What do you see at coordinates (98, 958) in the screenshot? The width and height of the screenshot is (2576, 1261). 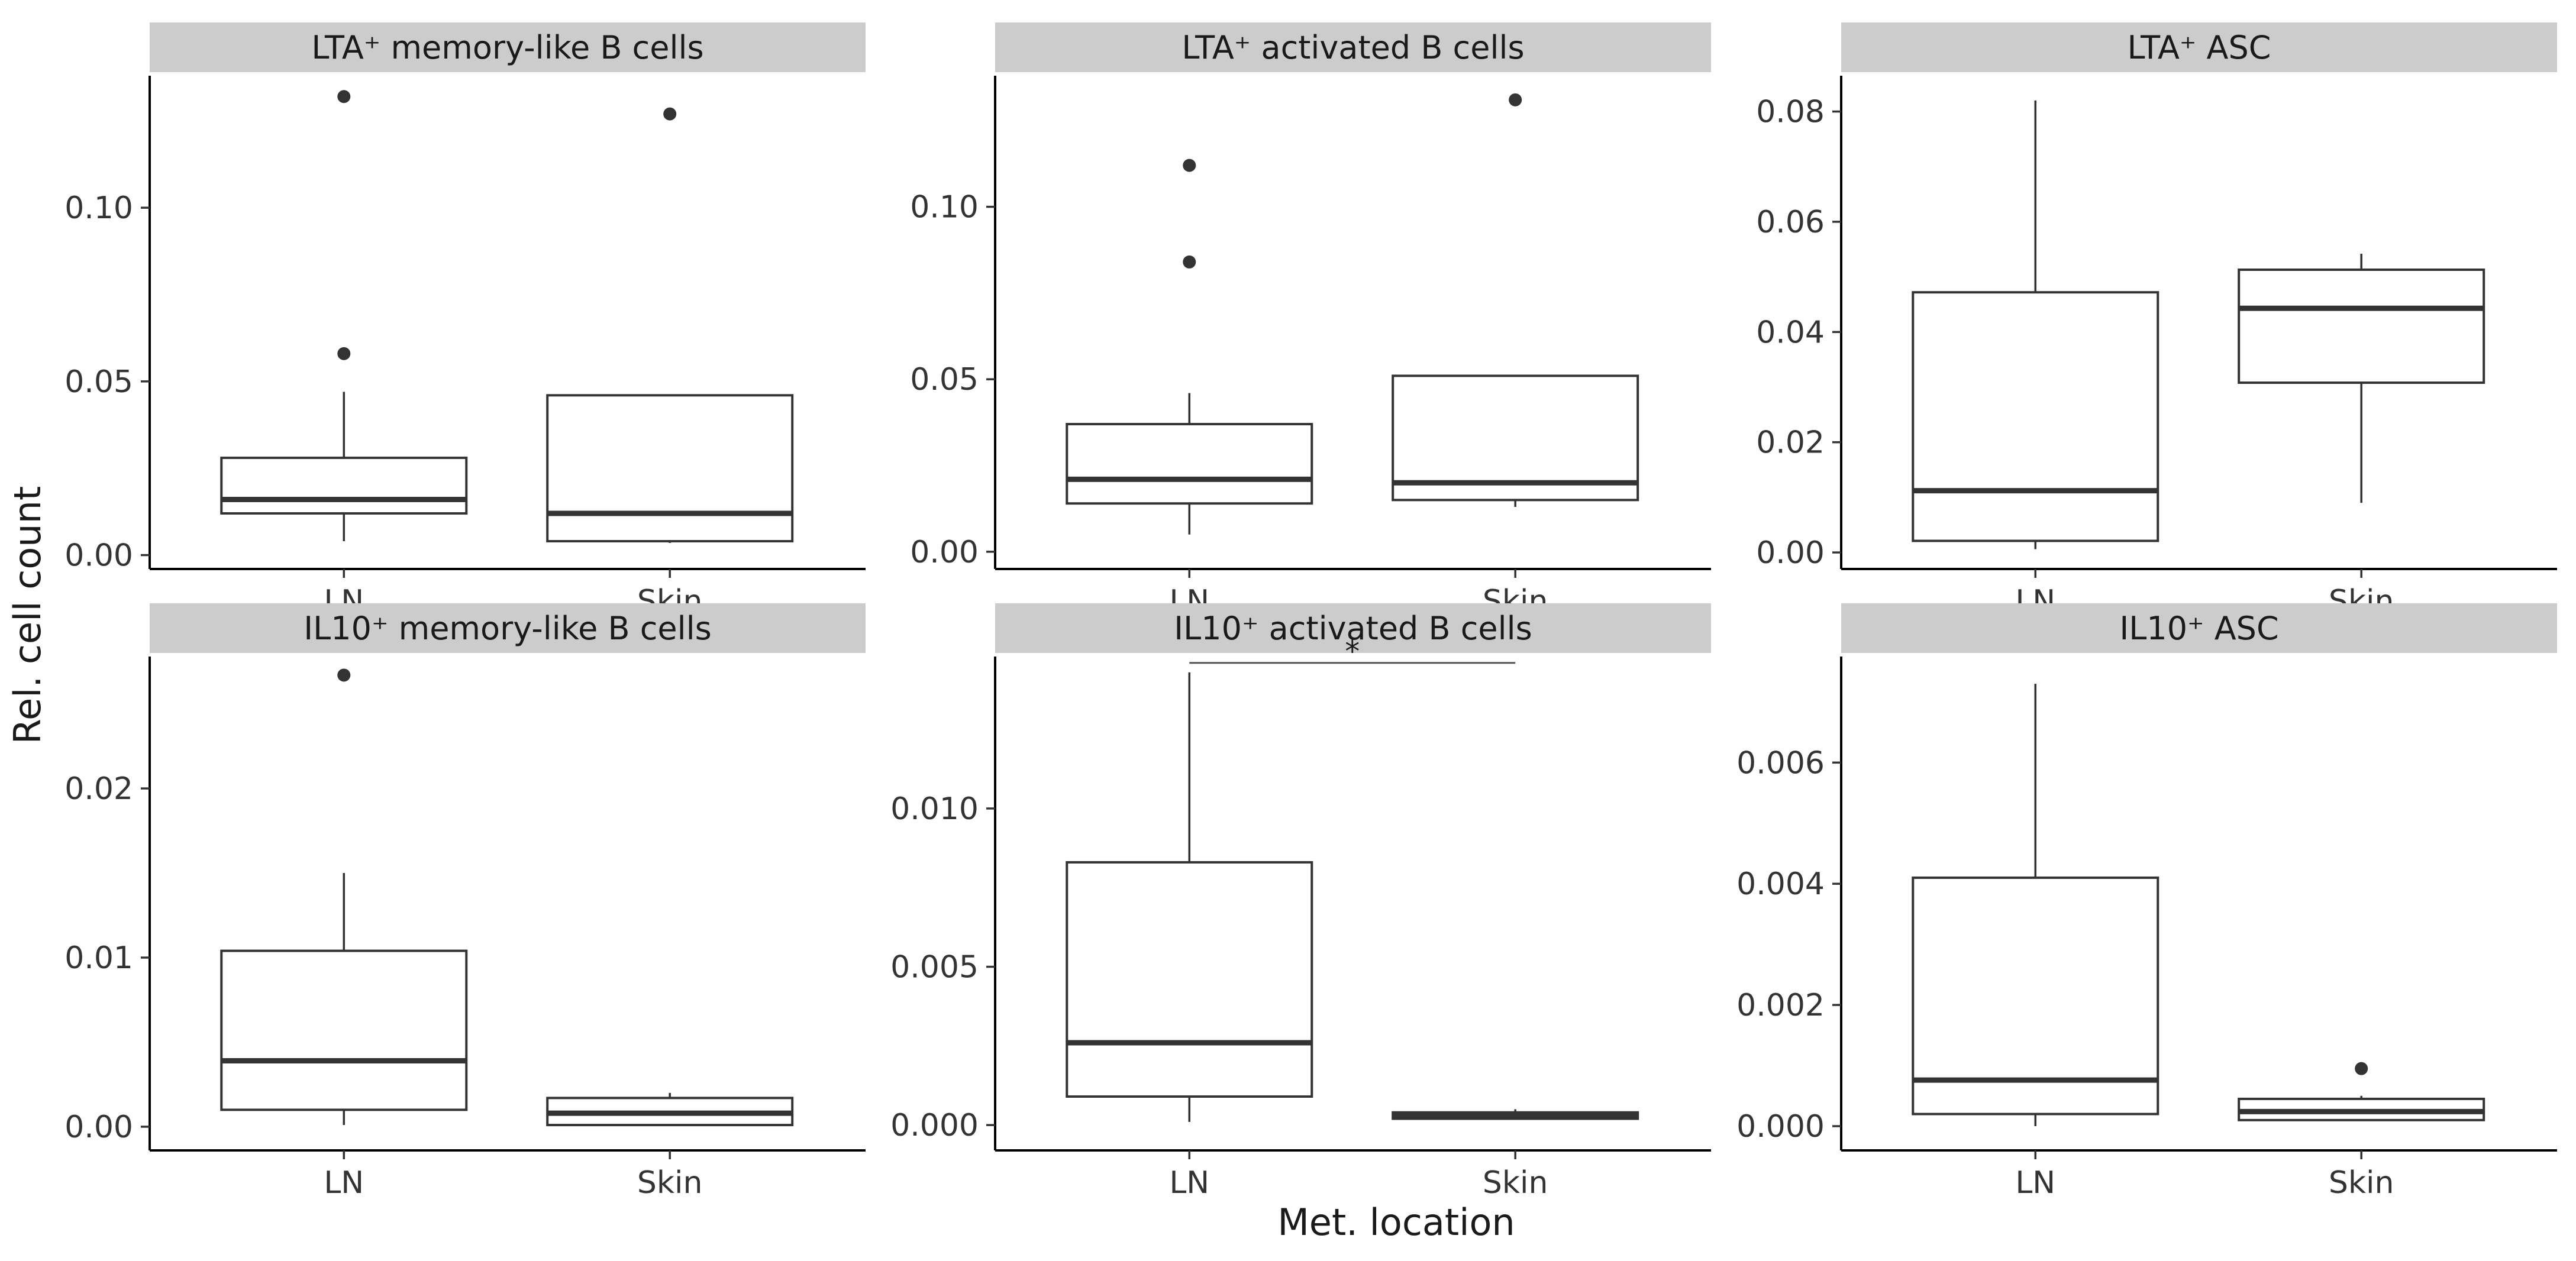 I see `y-tick-label: 0.01` at bounding box center [98, 958].